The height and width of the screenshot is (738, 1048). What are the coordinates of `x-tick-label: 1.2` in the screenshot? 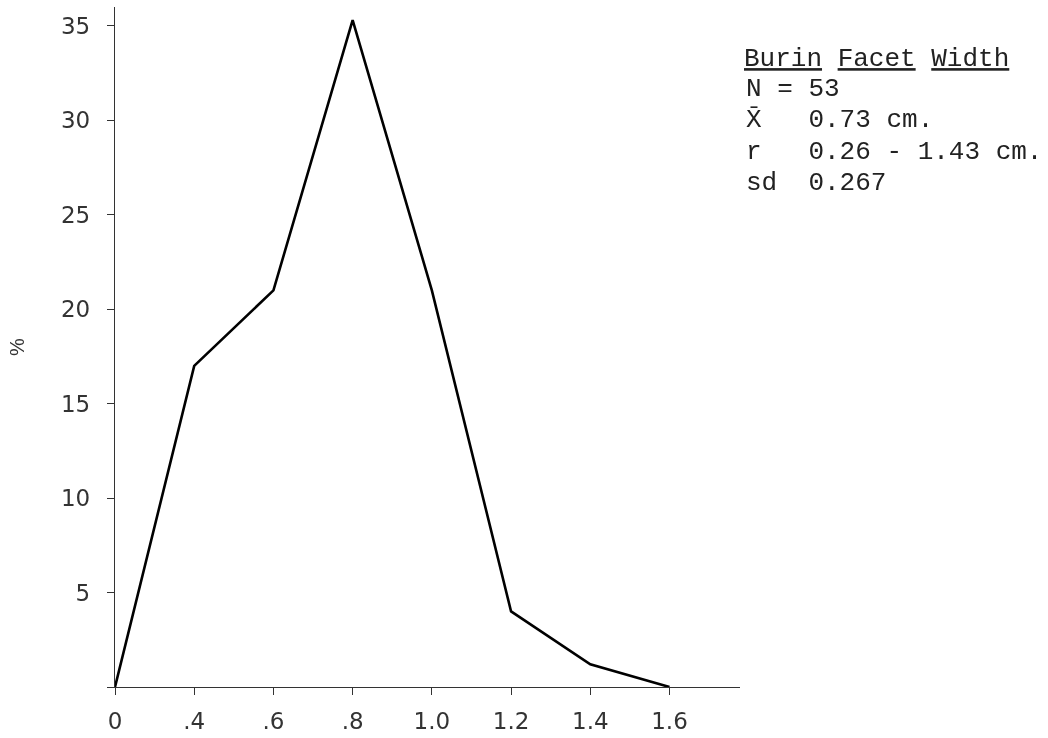 It's located at (511, 720).